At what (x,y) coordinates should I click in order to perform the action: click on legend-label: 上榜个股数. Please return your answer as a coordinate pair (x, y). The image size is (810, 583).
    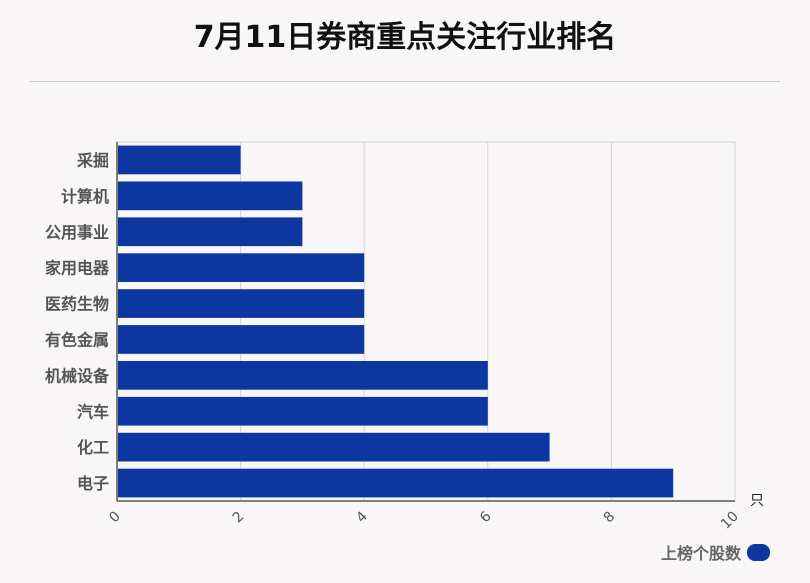
    Looking at the image, I should click on (700, 553).